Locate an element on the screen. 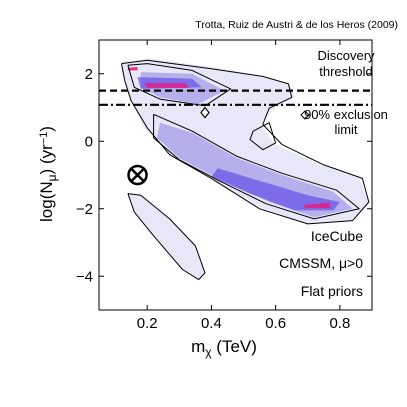  y-axis-label: log(Nμ) (yr−1) is located at coordinates (48, 174).